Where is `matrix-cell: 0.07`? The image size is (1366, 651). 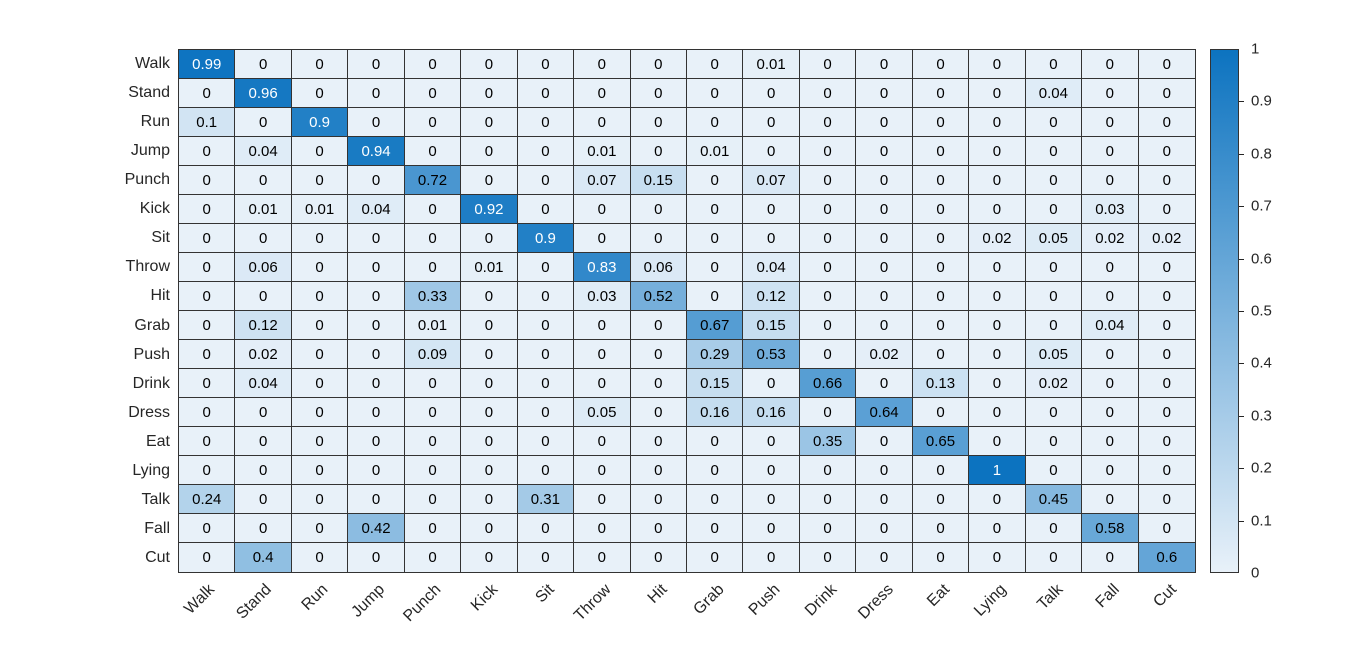
matrix-cell: 0.07 is located at coordinates (771, 180).